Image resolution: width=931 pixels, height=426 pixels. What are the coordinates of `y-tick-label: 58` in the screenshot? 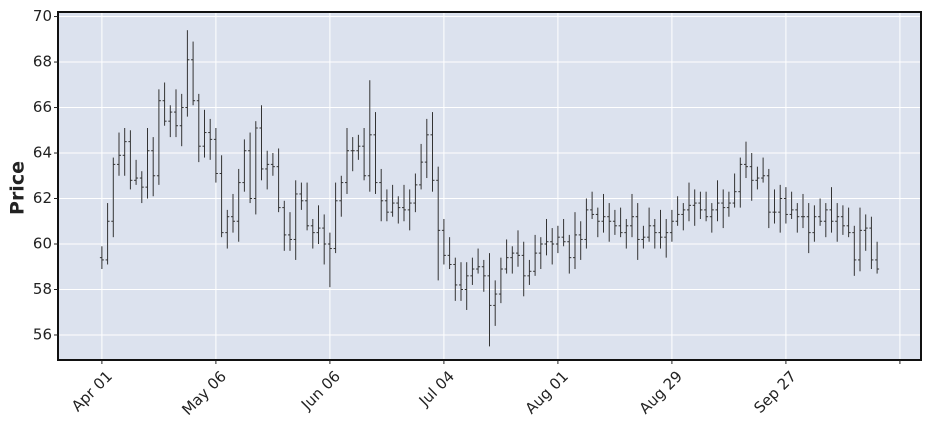 It's located at (42, 289).